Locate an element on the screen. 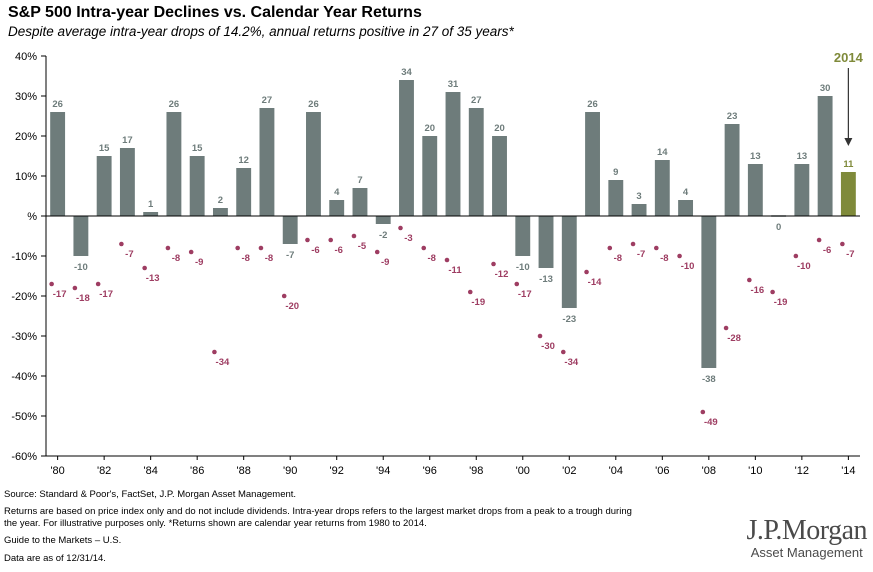 The width and height of the screenshot is (873, 572). decline-value-label: -10 is located at coordinates (688, 266).